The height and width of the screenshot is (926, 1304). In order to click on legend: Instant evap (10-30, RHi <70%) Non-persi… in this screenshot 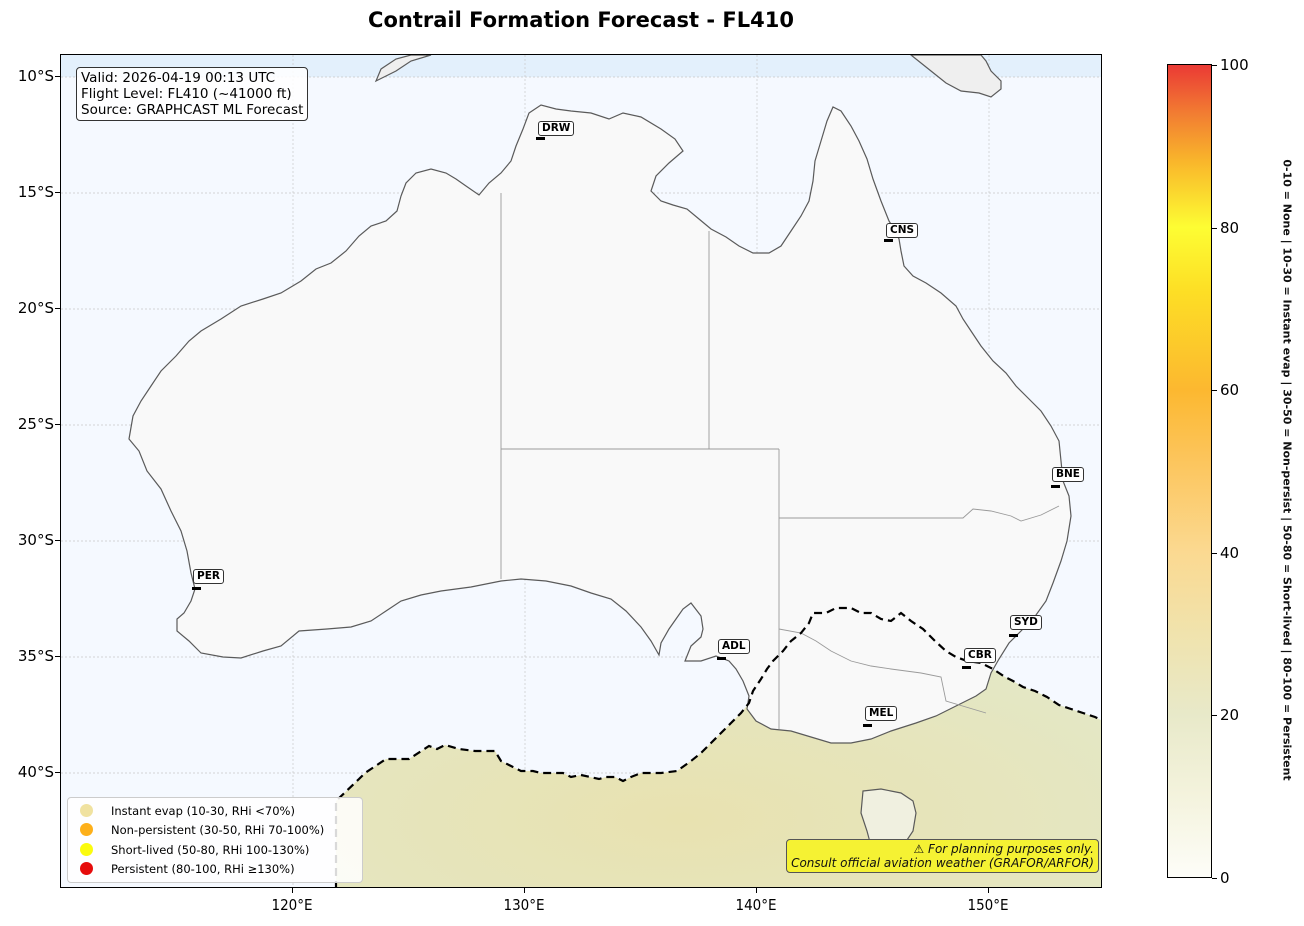, I will do `click(215, 840)`.